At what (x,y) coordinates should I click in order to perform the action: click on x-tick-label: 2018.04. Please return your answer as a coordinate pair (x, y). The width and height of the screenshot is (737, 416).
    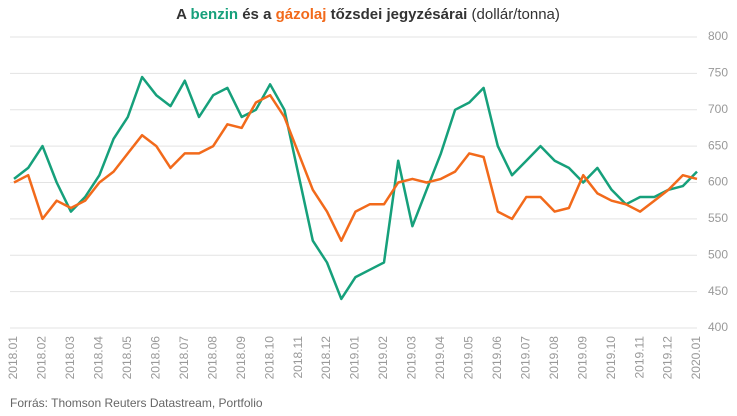
    Looking at the image, I should click on (99, 358).